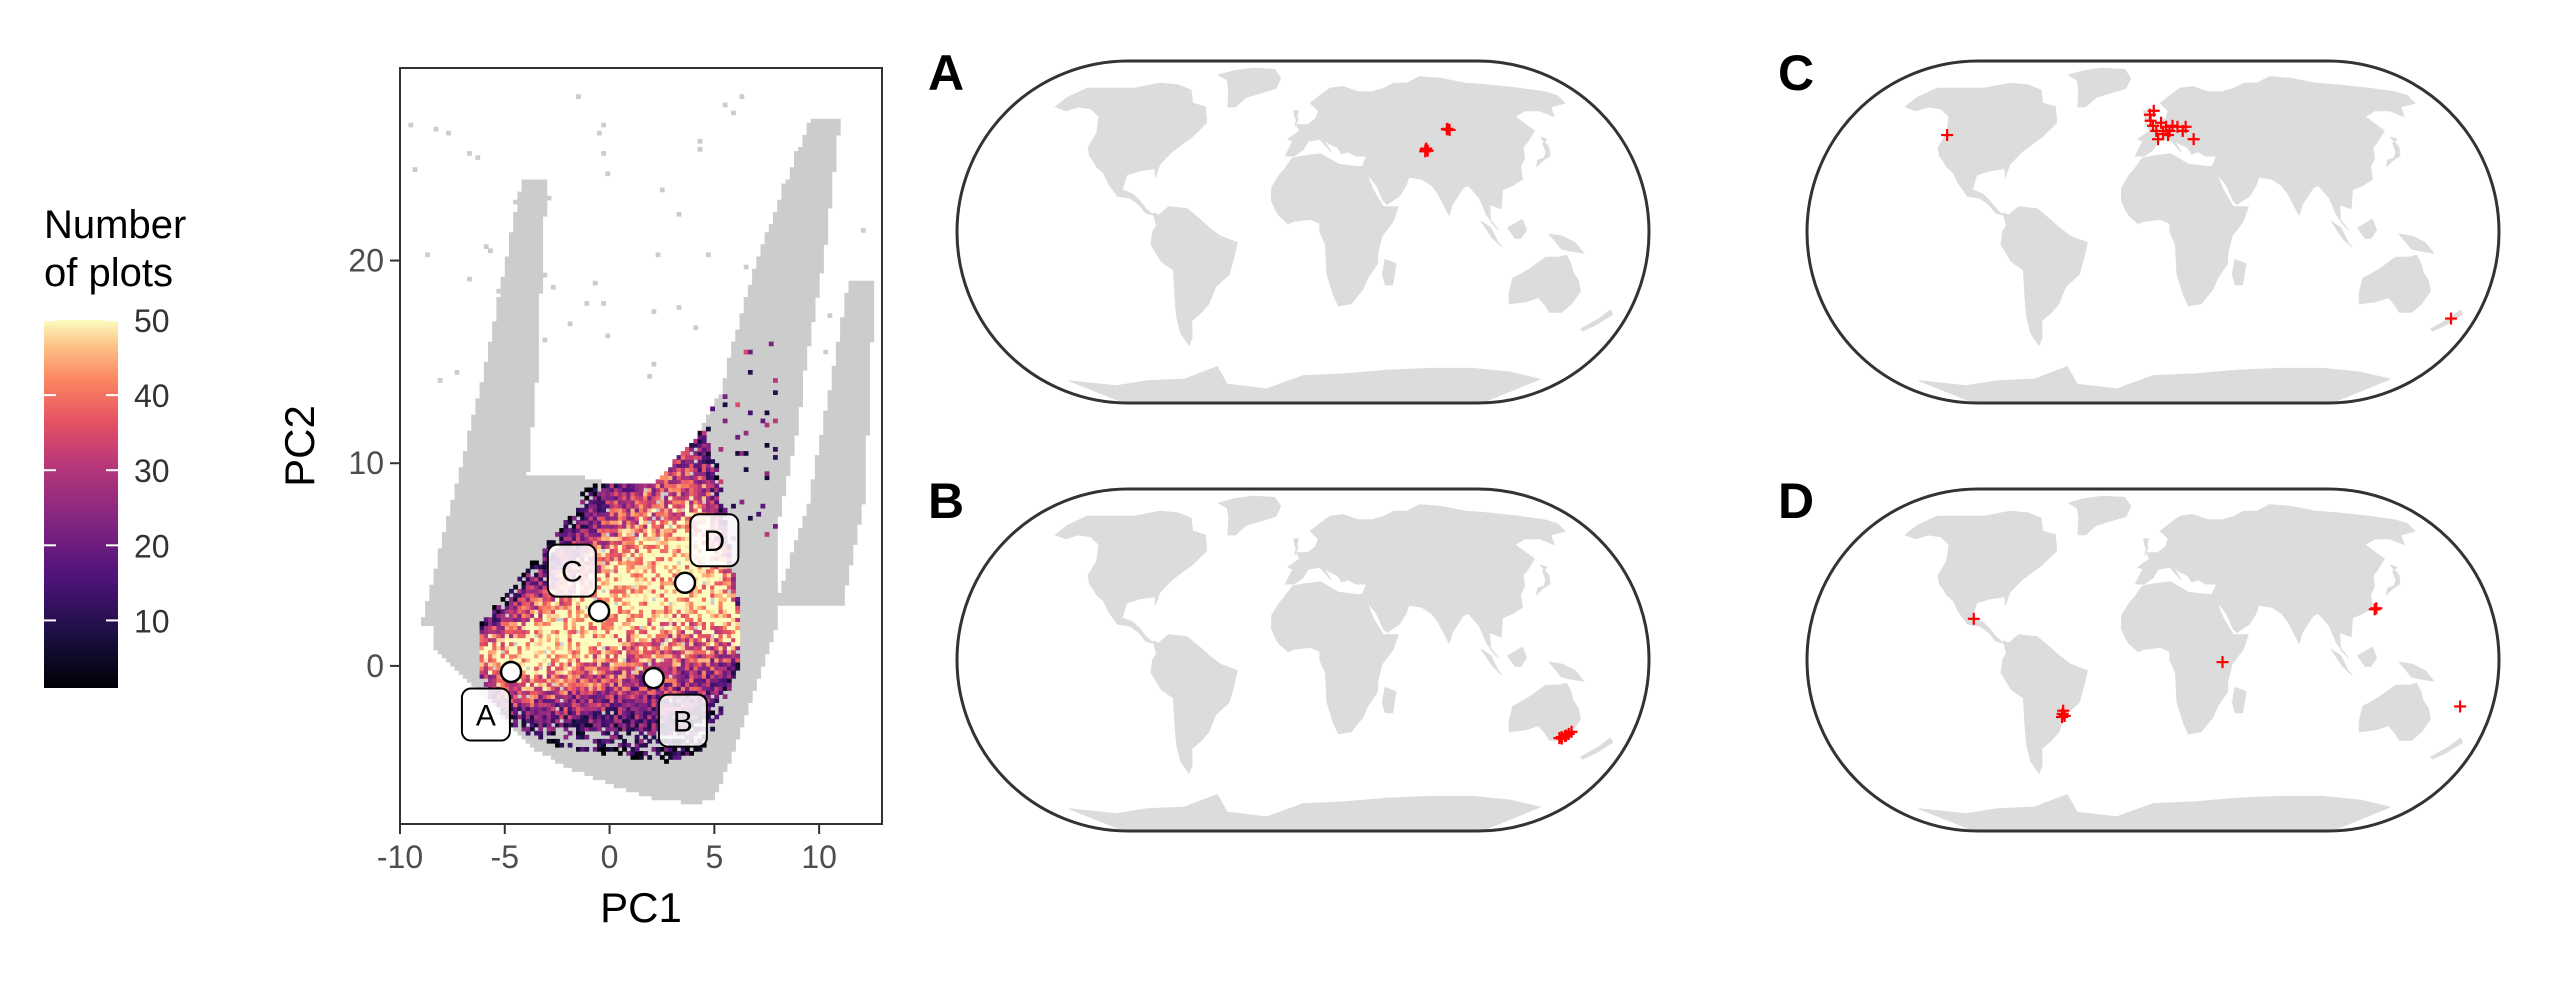 The width and height of the screenshot is (2550, 990). Describe the element at coordinates (1796, 73) in the screenshot. I see `panel-label: C` at that location.